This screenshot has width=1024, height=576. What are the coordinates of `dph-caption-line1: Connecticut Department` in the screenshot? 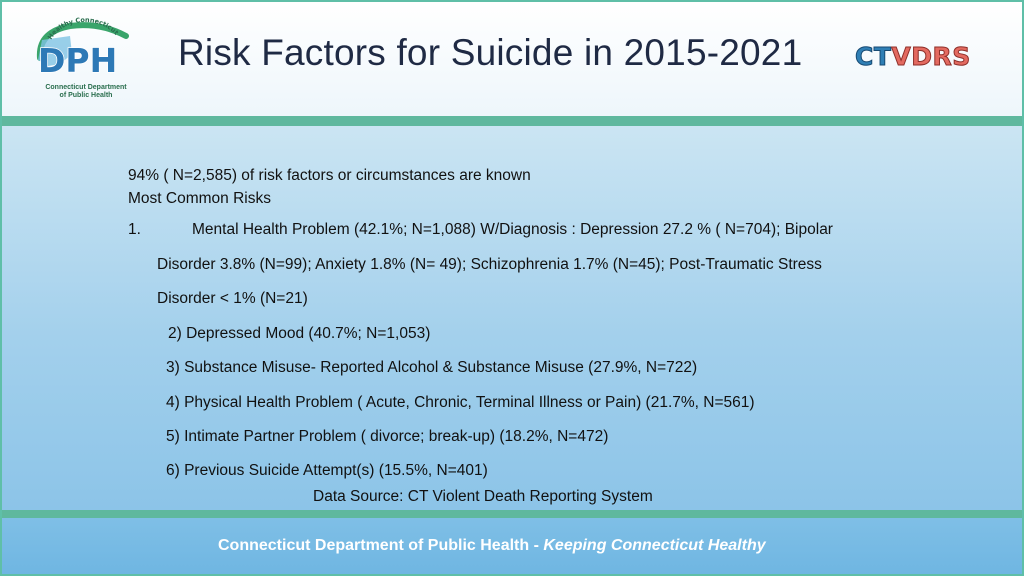 It's located at (86, 87).